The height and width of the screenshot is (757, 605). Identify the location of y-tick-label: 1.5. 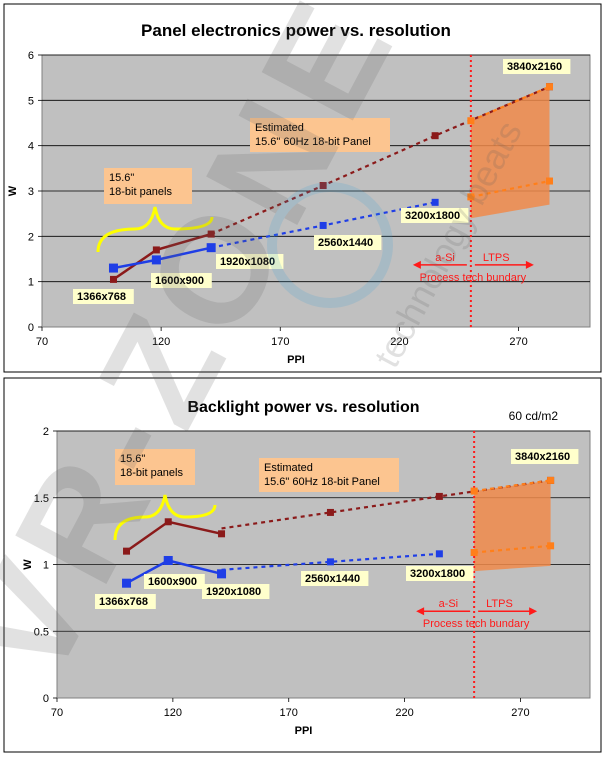
(41, 499).